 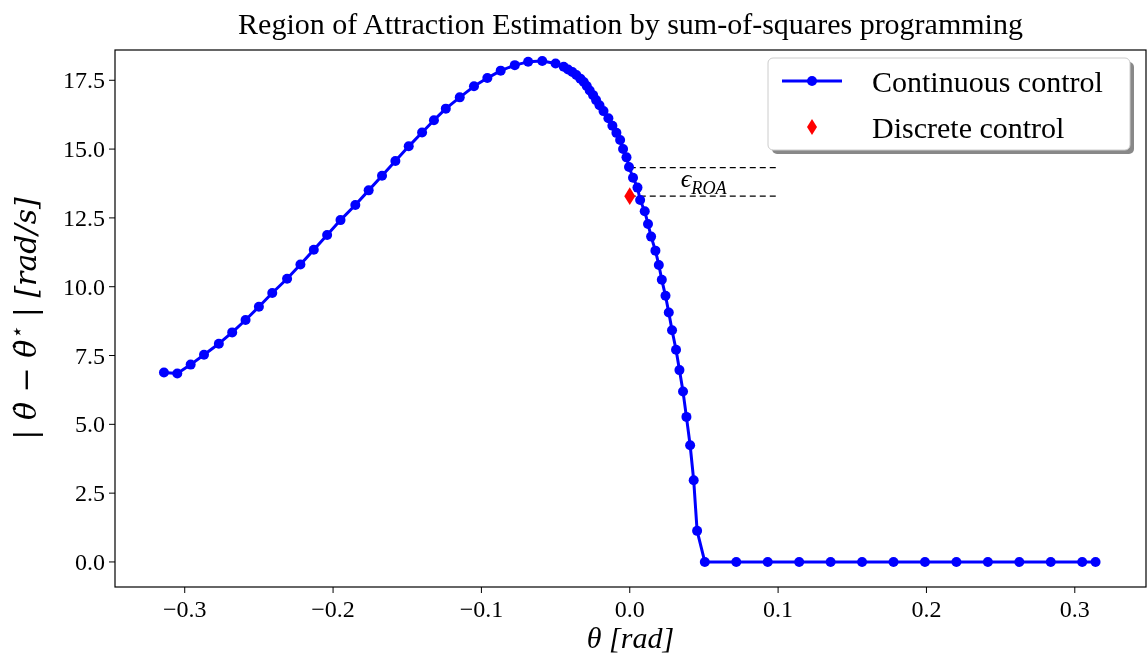 What do you see at coordinates (333, 609) in the screenshot?
I see `x-tick-label: −0.2` at bounding box center [333, 609].